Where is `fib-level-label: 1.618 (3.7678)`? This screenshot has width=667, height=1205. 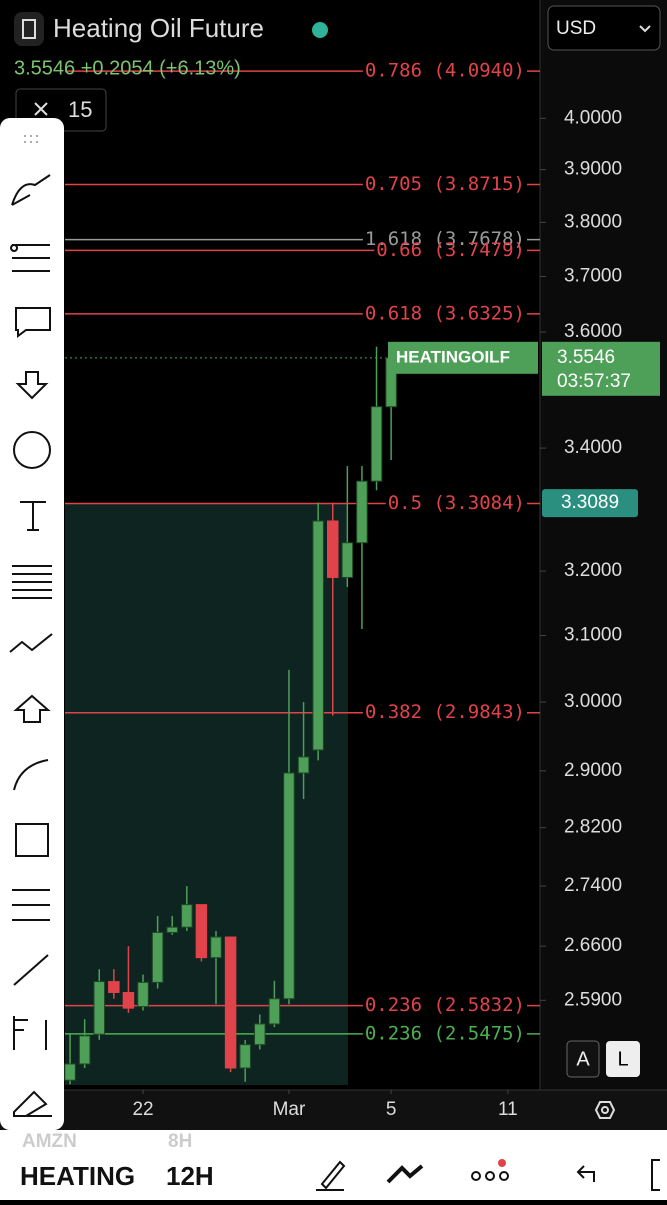
fib-level-label: 1.618 (3.7678) is located at coordinates (445, 239).